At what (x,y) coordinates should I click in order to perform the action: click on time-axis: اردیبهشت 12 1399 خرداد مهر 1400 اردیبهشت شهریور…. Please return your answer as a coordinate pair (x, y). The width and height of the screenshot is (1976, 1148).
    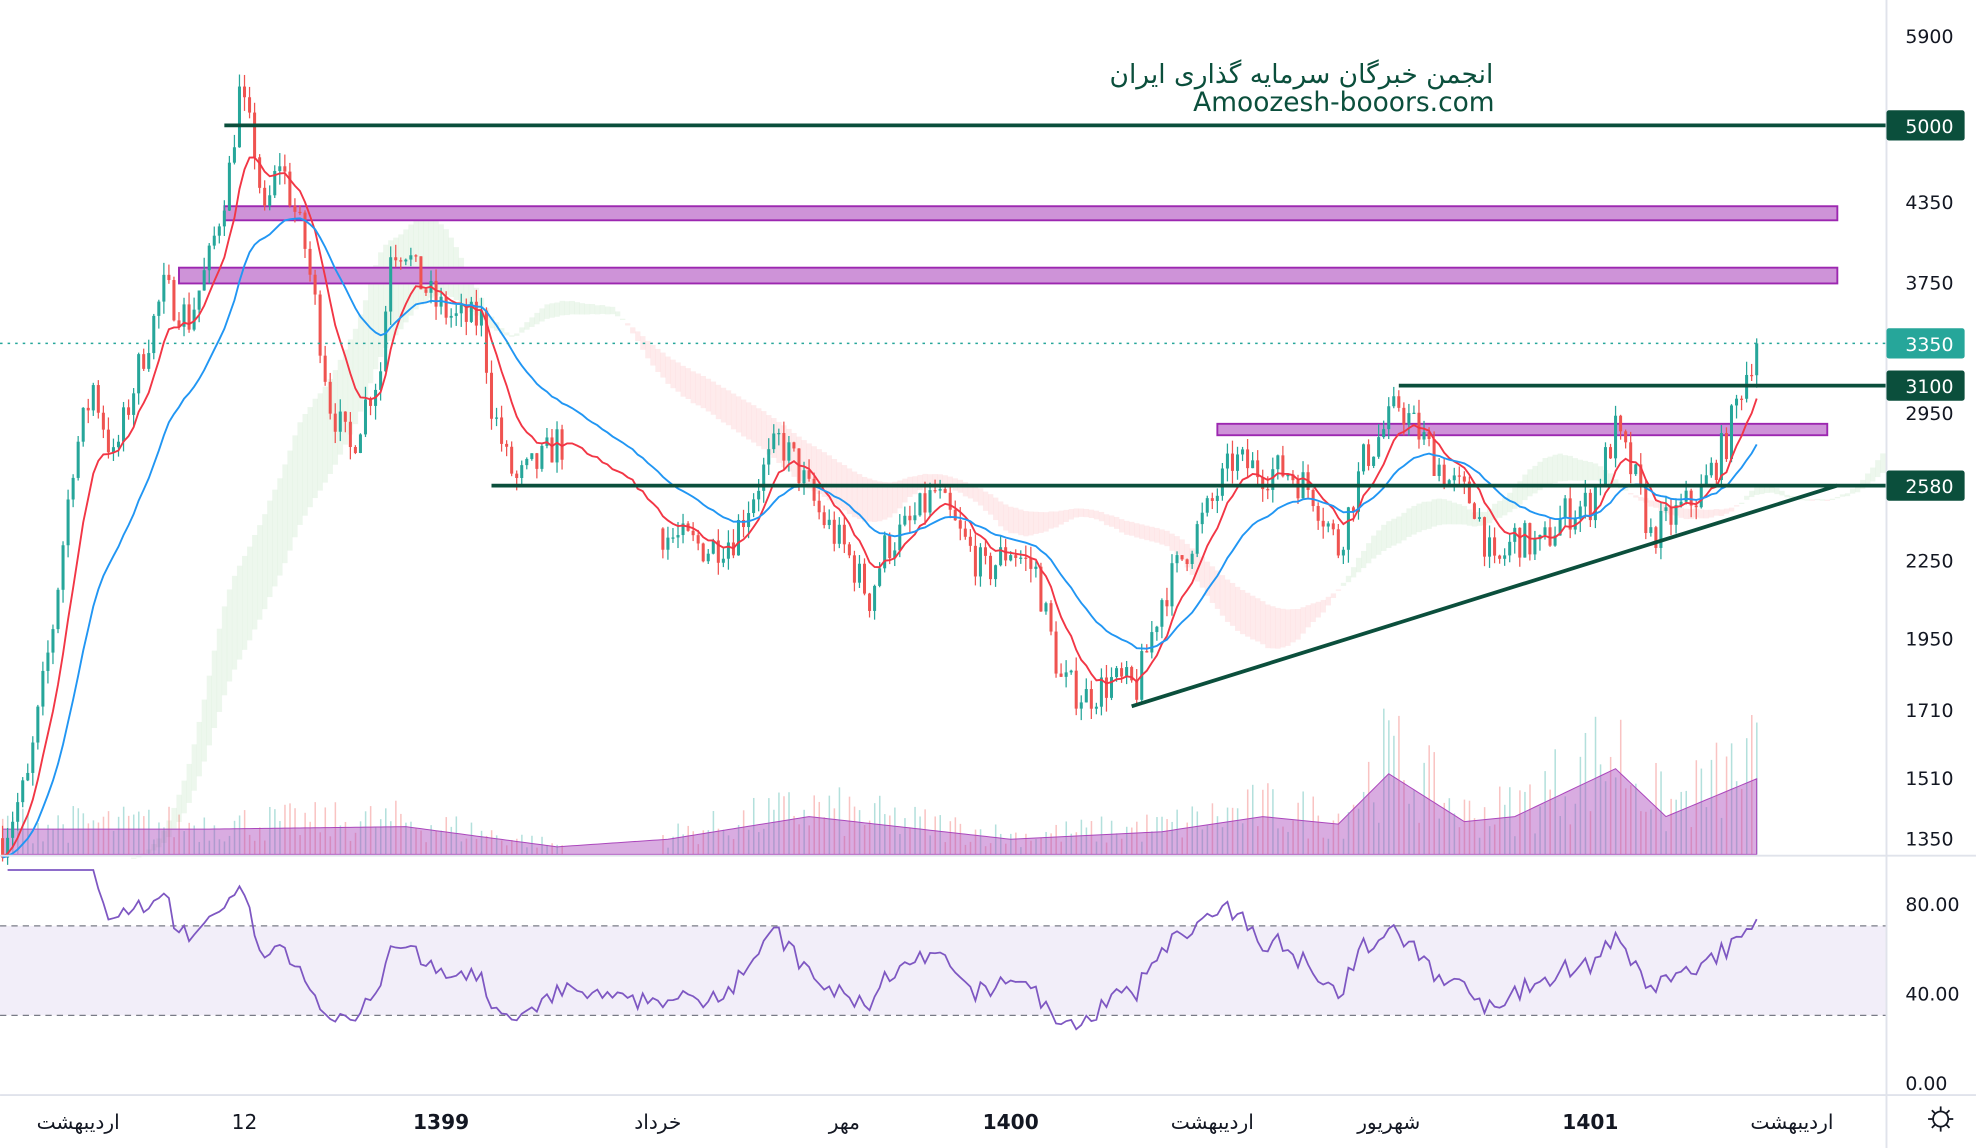
    Looking at the image, I should click on (935, 1122).